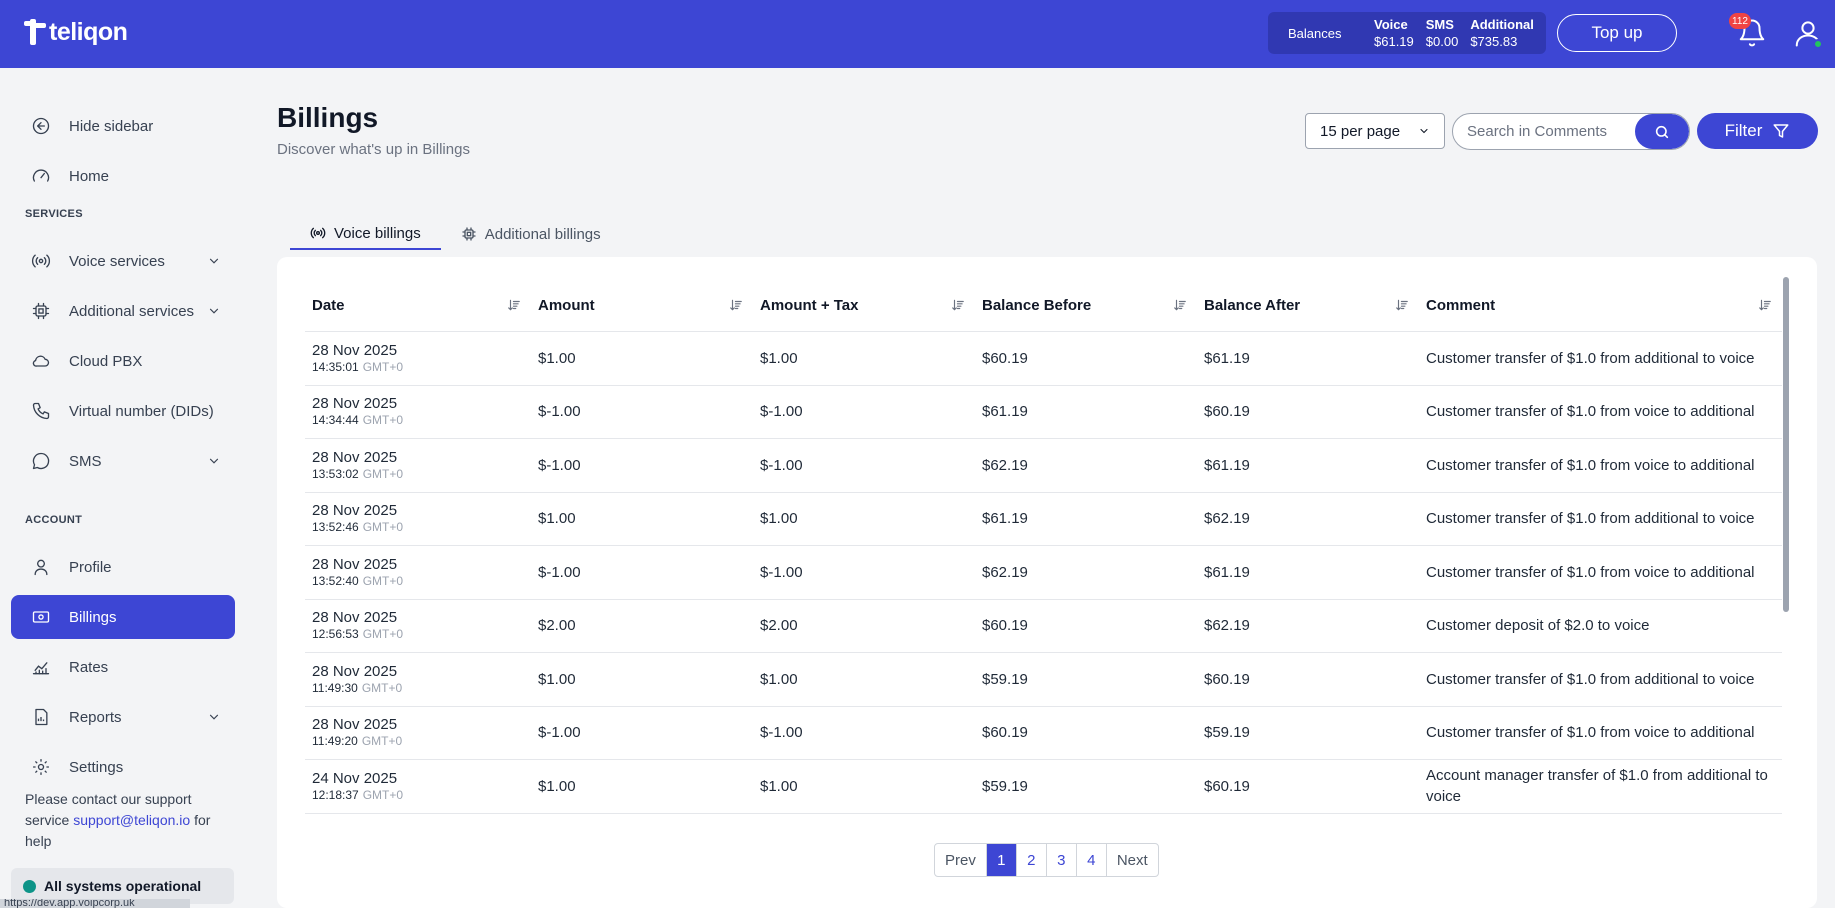 This screenshot has width=1835, height=908. I want to click on logo-text: teliqon, so click(88, 32).